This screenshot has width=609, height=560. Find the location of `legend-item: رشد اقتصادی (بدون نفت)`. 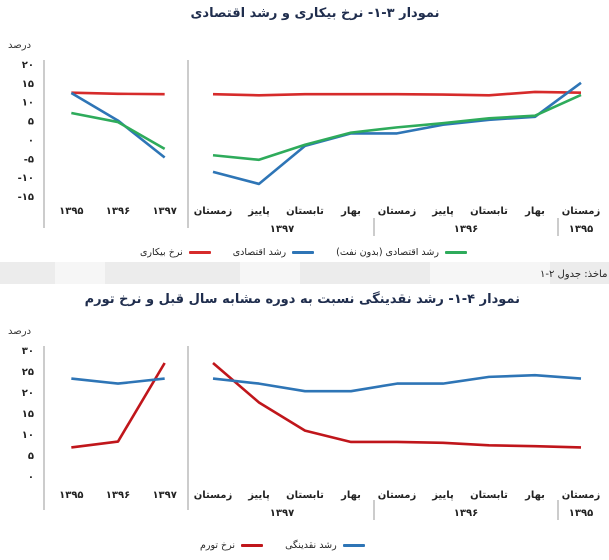

legend-item: رشد اقتصادی (بدون نفت) is located at coordinates (401, 252).